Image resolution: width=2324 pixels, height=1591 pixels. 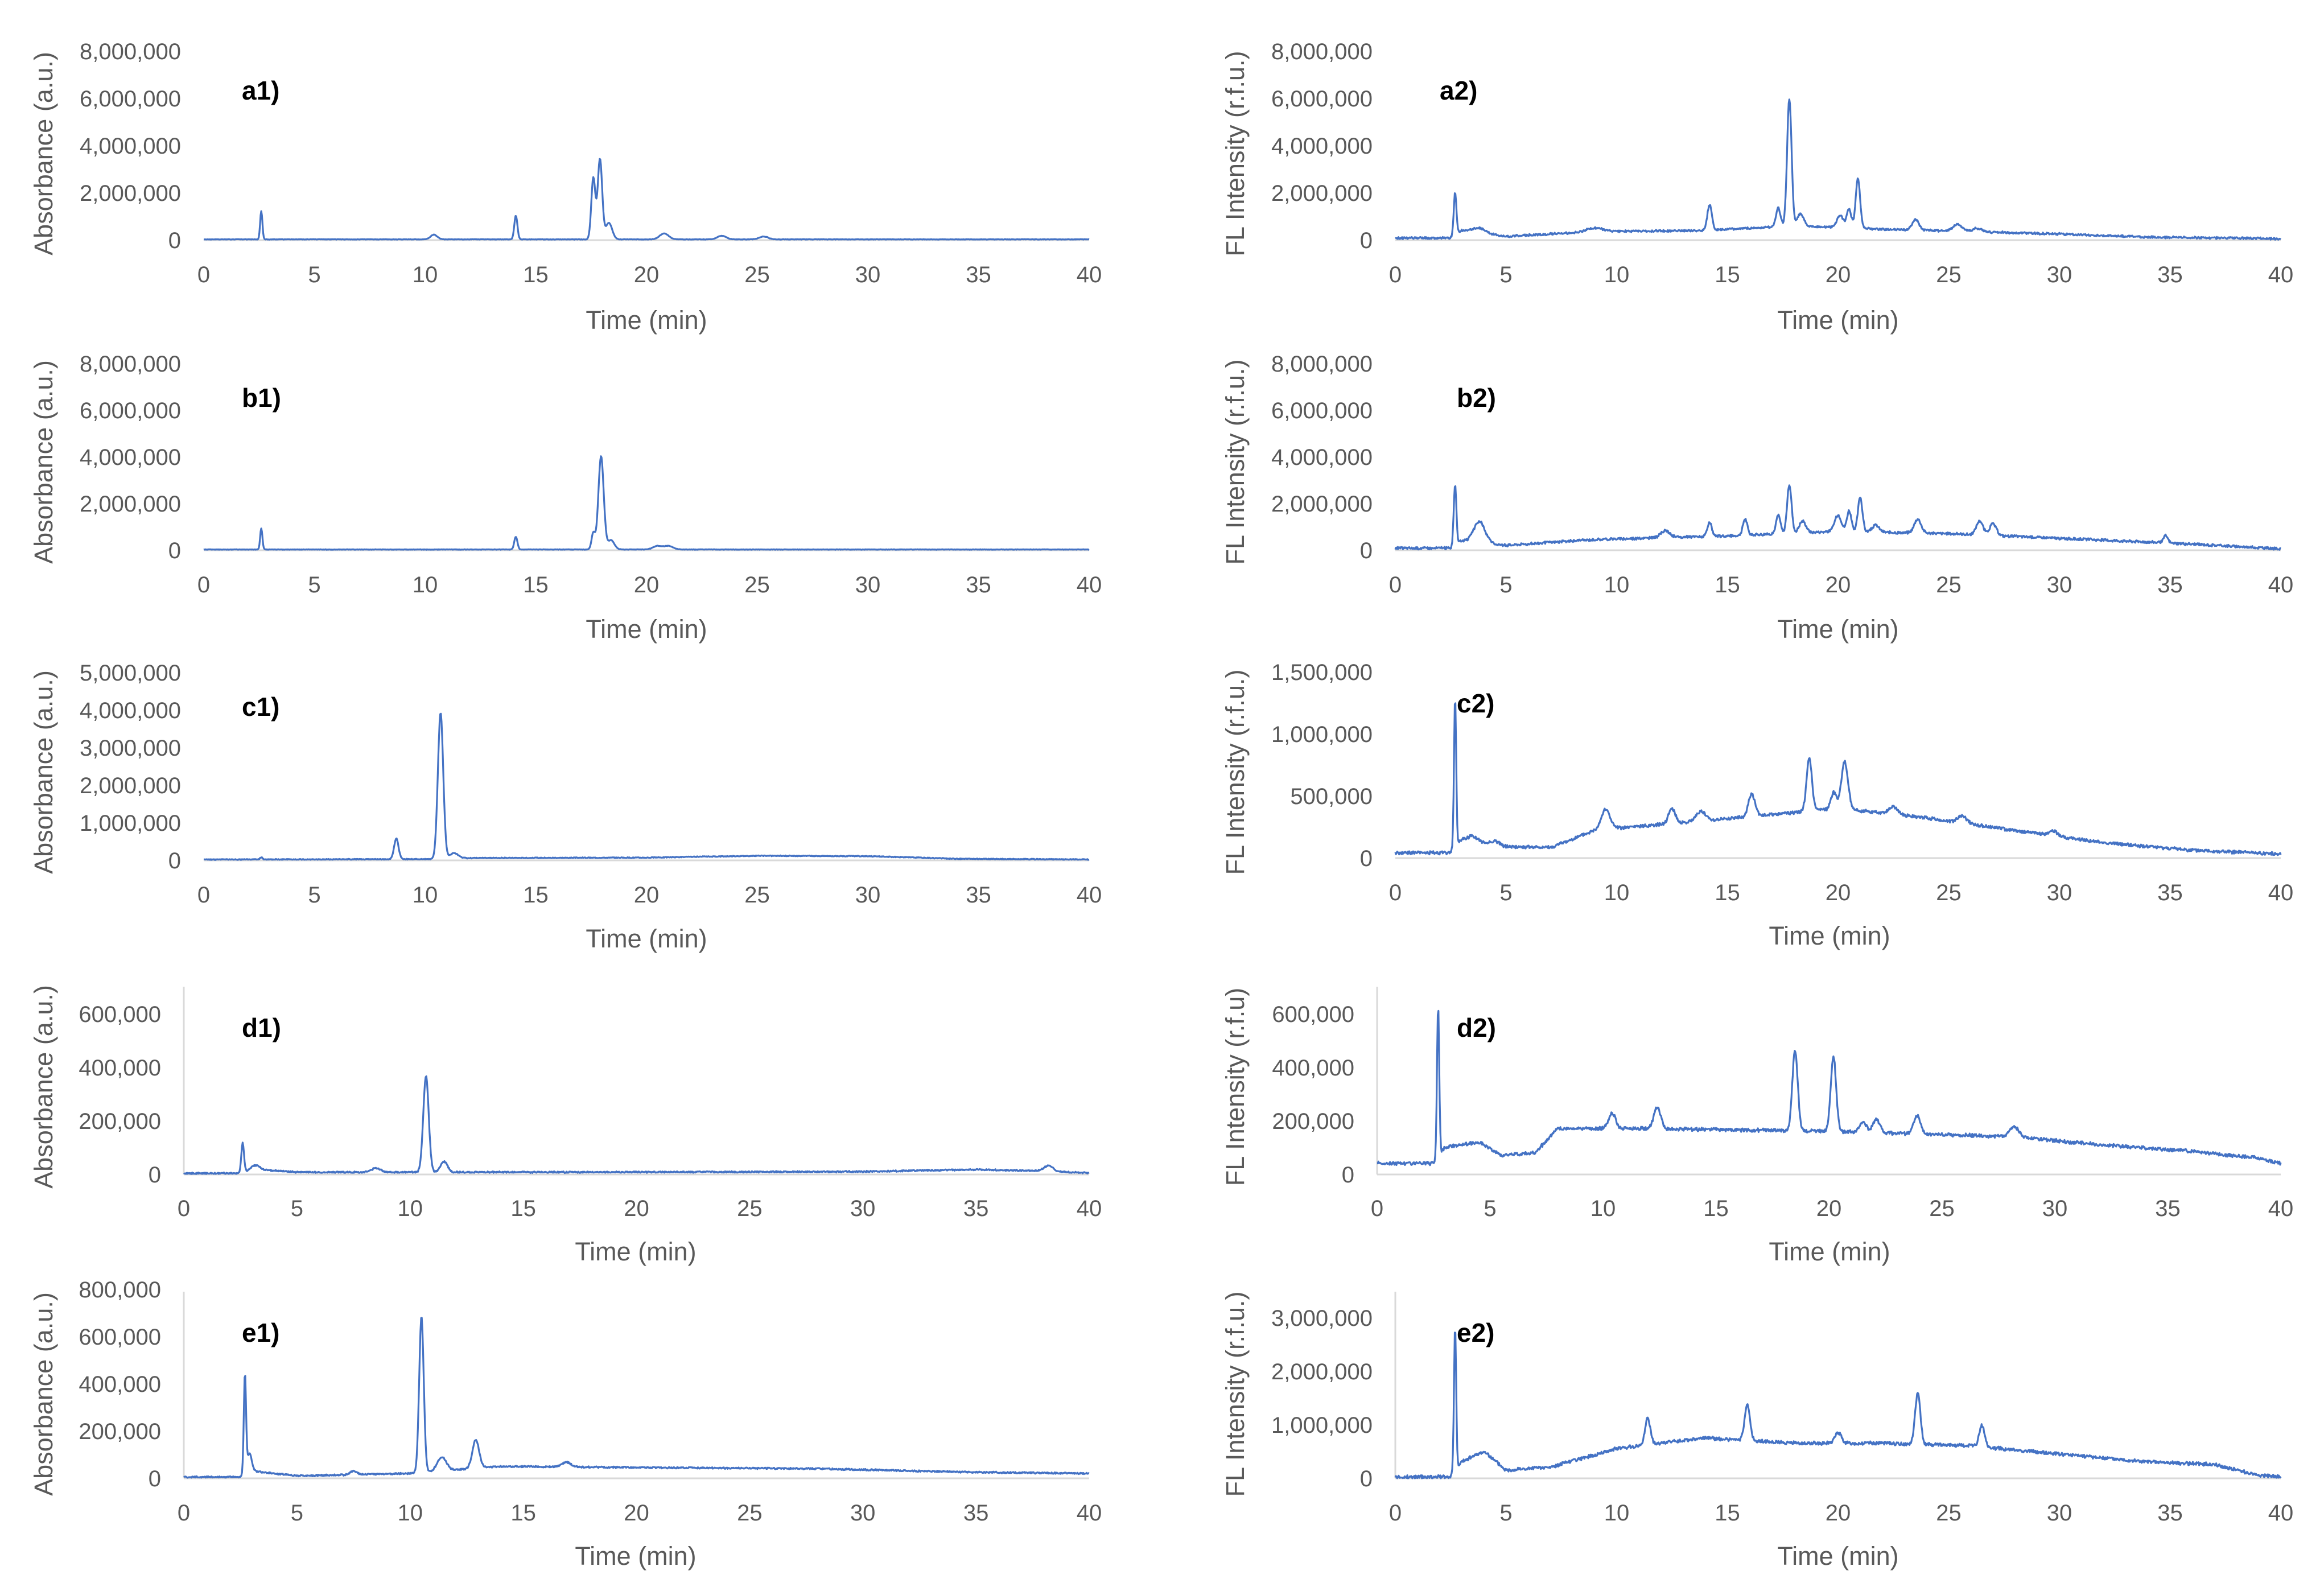 What do you see at coordinates (1838, 169) in the screenshot?
I see `chromatogram-trace-a2` at bounding box center [1838, 169].